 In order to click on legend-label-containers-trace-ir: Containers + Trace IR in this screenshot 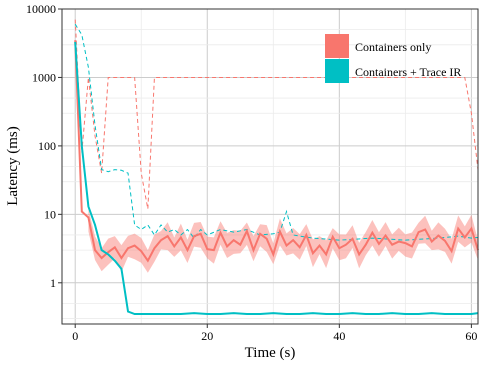, I will do `click(408, 72)`.